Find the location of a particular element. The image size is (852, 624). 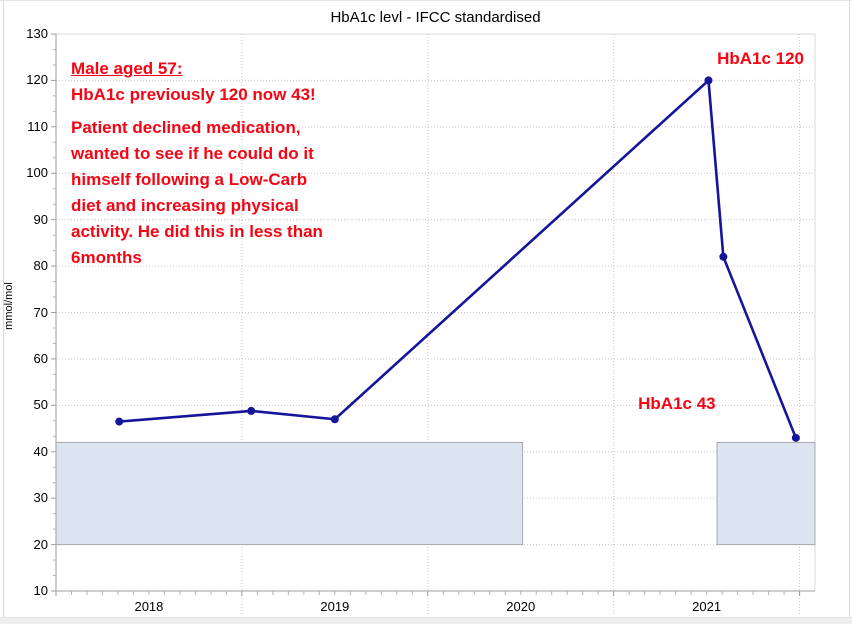

y-tick-label: 130 is located at coordinates (37, 33).